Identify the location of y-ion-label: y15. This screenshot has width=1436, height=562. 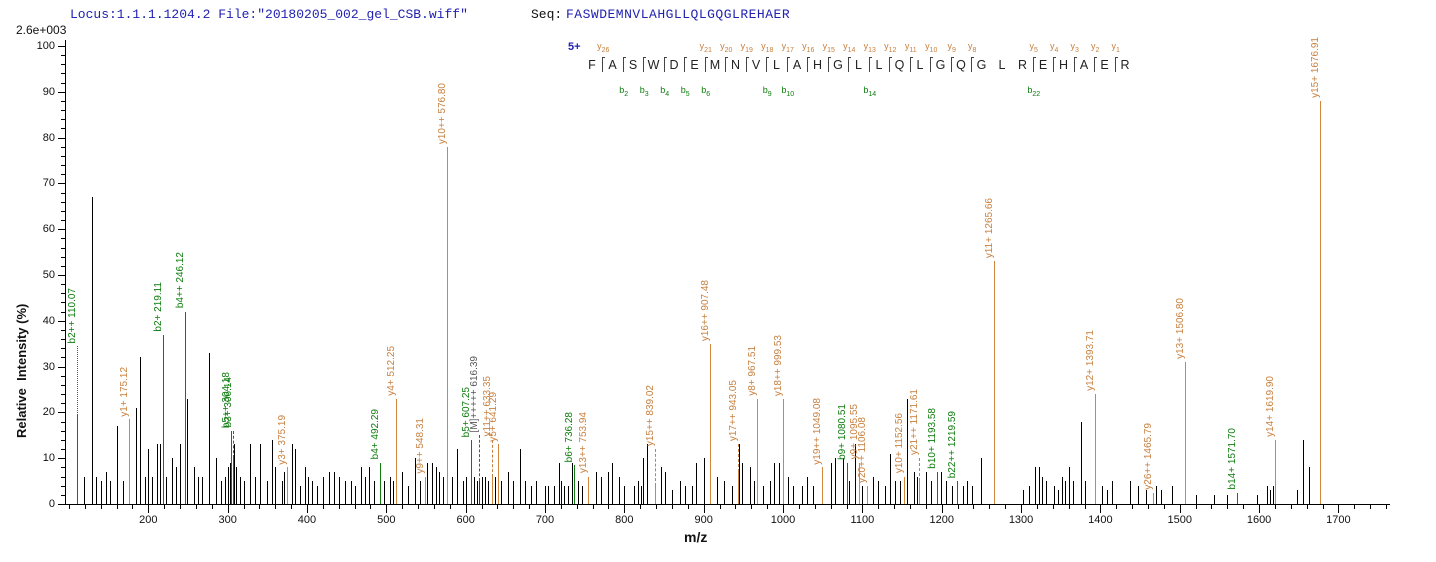
(828, 47).